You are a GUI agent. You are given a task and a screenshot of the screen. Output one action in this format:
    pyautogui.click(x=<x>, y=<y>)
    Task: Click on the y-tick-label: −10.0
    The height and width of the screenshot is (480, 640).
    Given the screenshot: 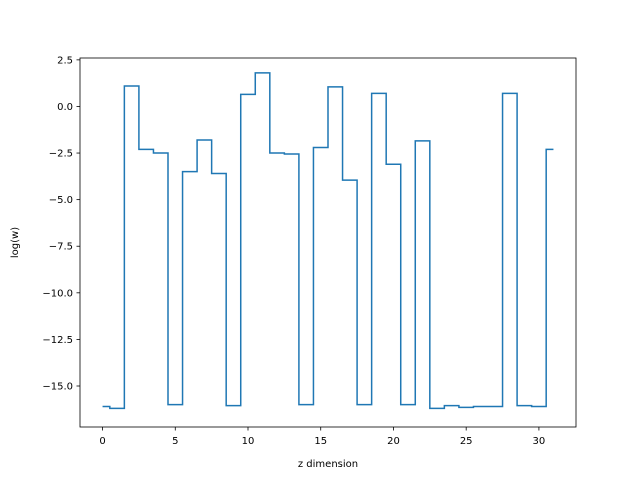 What is the action you would take?
    pyautogui.click(x=57, y=293)
    